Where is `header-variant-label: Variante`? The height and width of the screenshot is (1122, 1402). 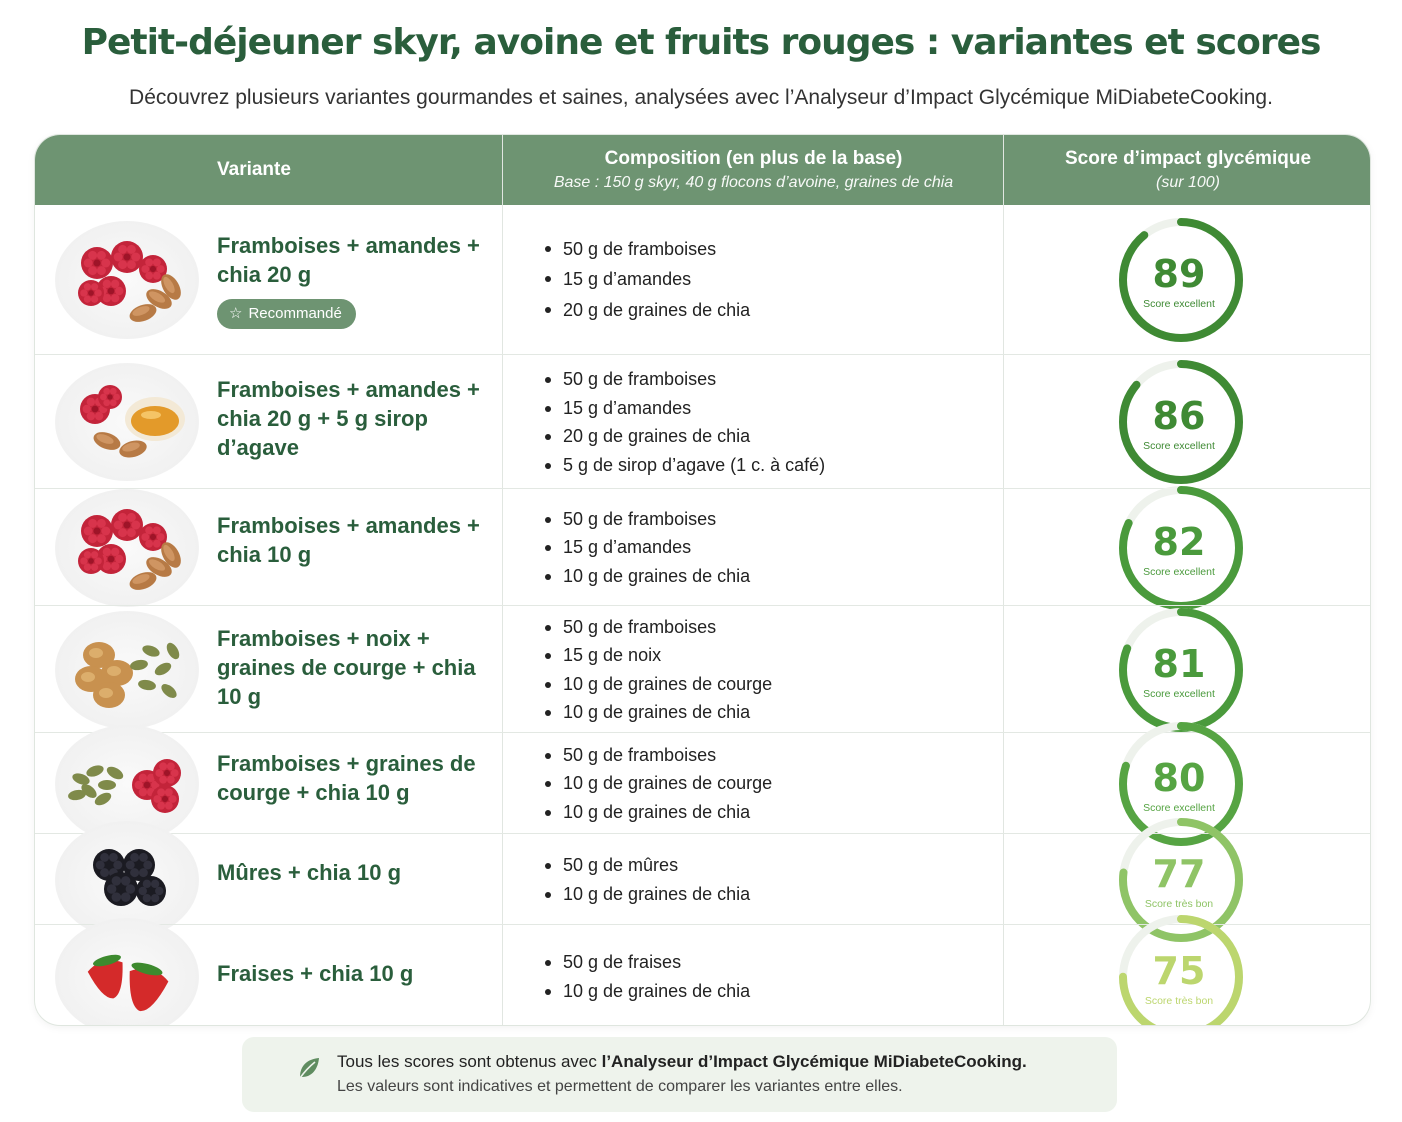 header-variant-label: Variante is located at coordinates (254, 169).